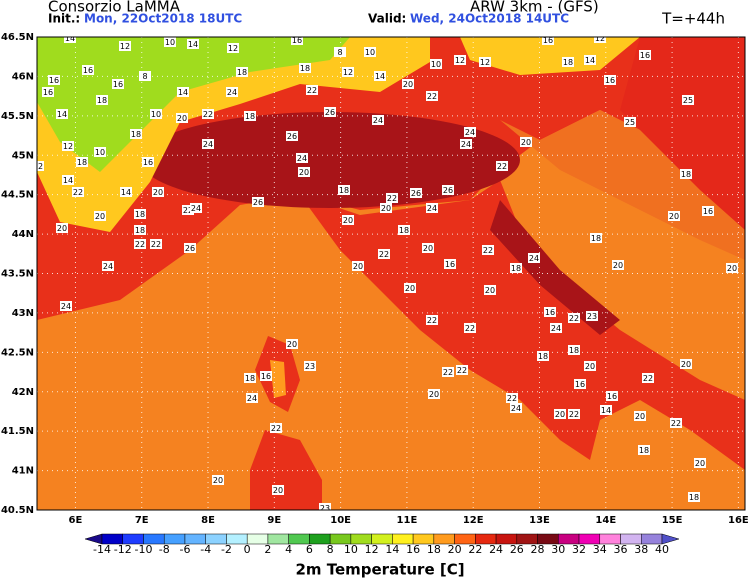  I want to click on colorbar-tick-label: 34, so click(600, 549).